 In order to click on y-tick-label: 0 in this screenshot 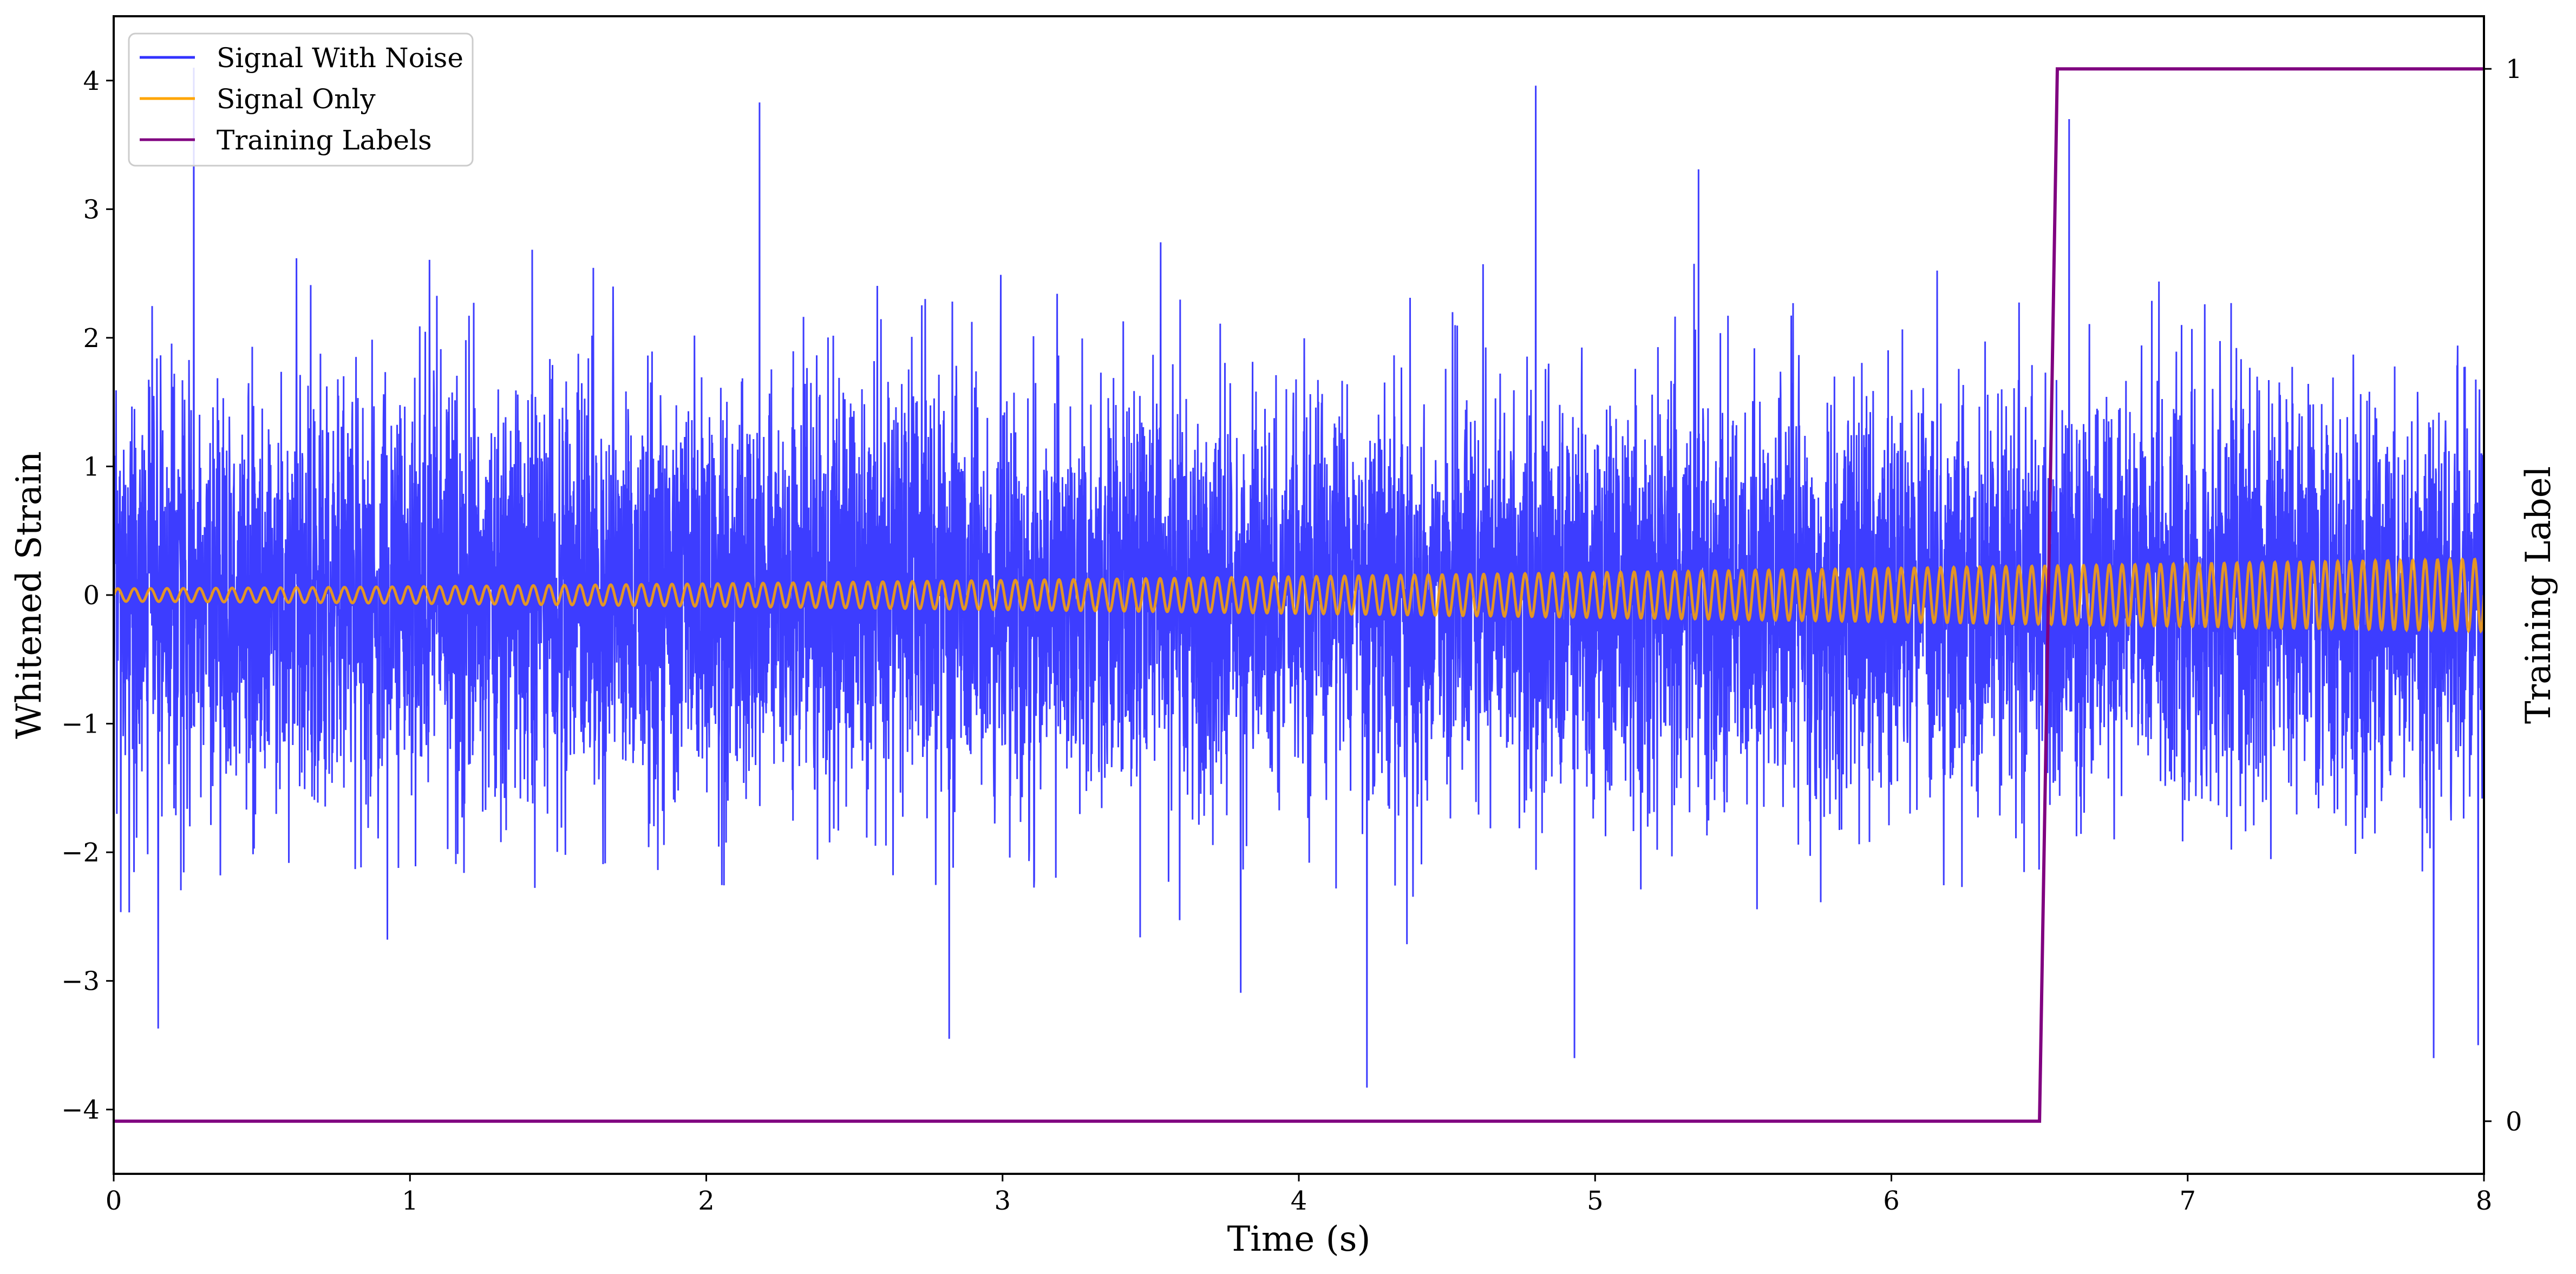, I will do `click(92, 595)`.